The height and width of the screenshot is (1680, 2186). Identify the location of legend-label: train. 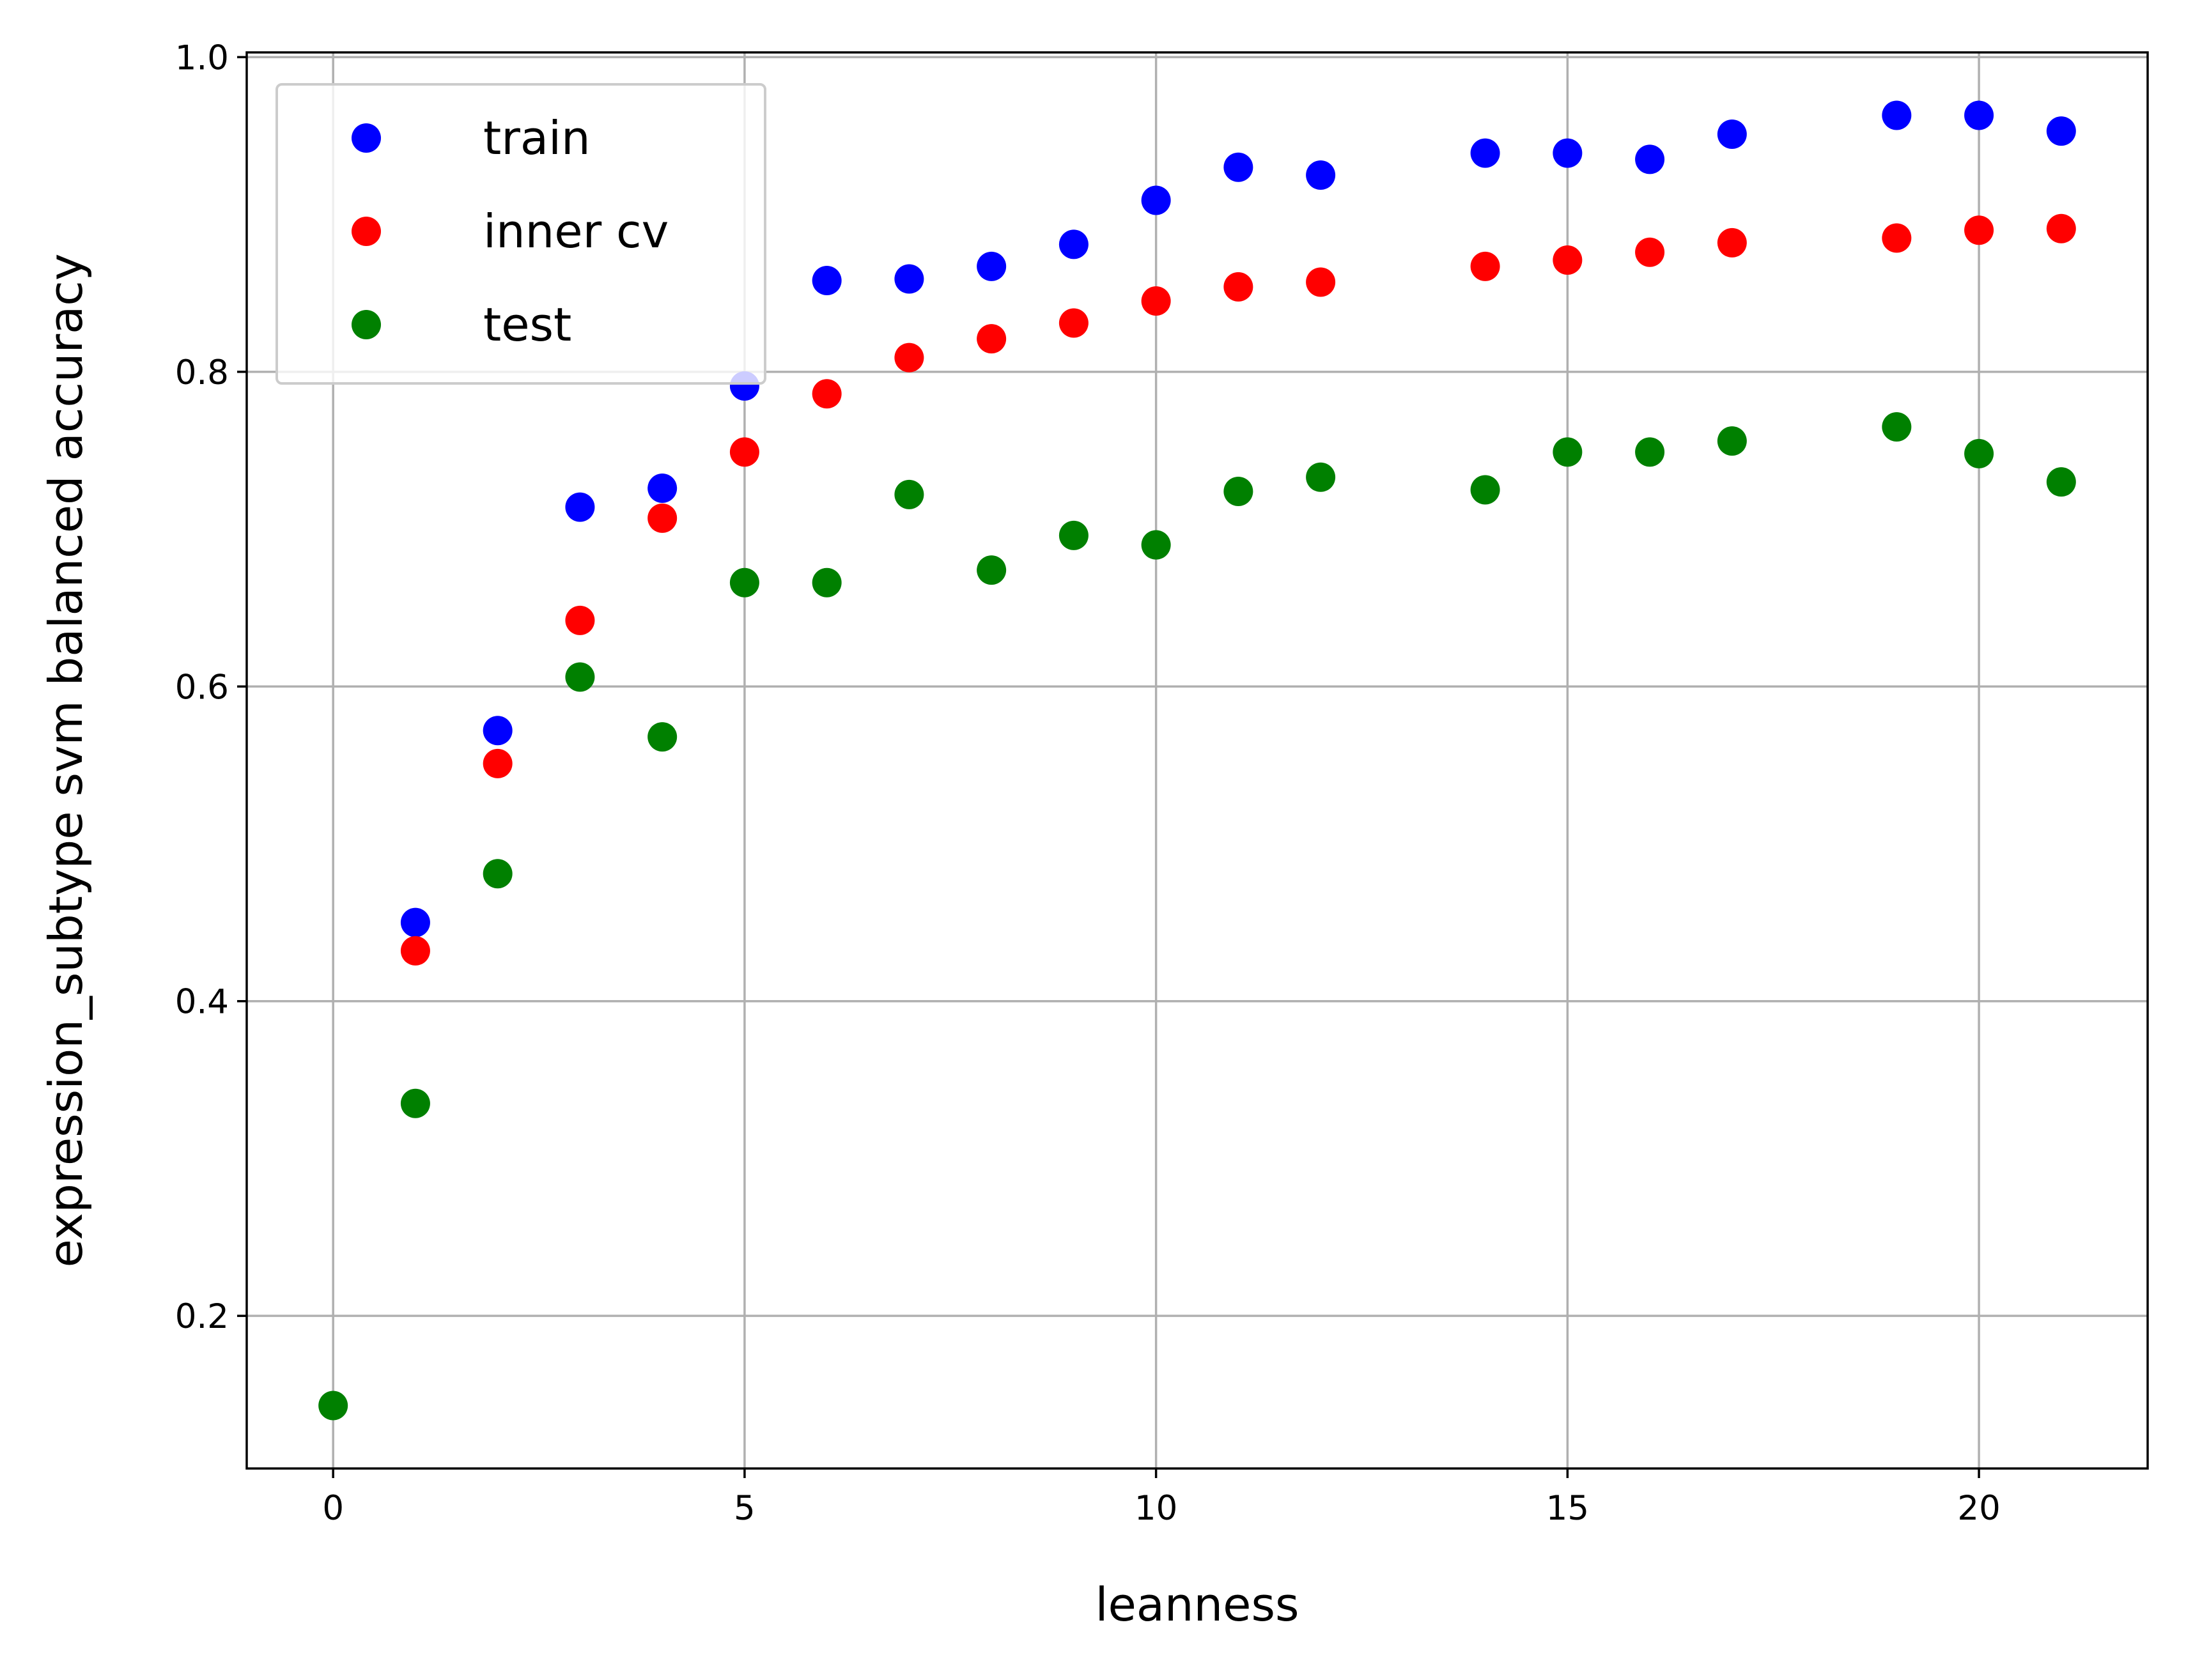
(537, 138).